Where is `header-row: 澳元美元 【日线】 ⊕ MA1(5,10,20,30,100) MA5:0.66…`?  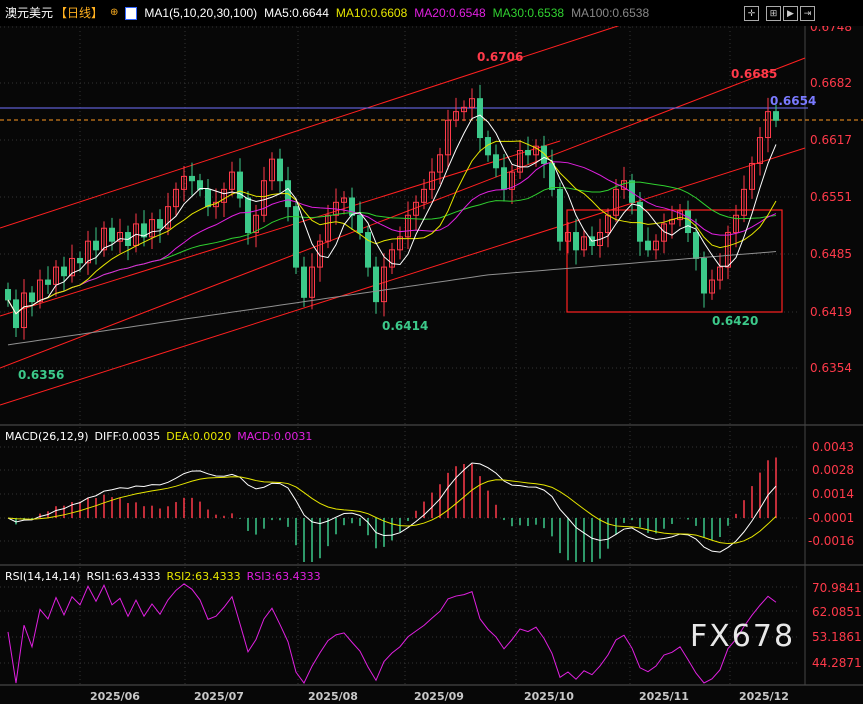
header-row: 澳元美元 【日线】 ⊕ MA1(5,10,20,30,100) MA5:0.66… is located at coordinates (327, 13).